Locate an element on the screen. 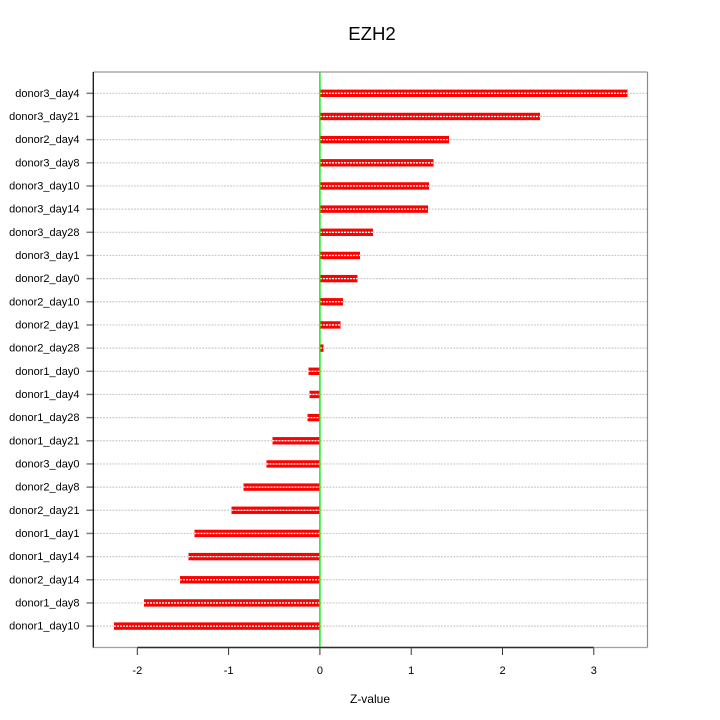  svg-text: donor2_day14 is located at coordinates (44, 580).